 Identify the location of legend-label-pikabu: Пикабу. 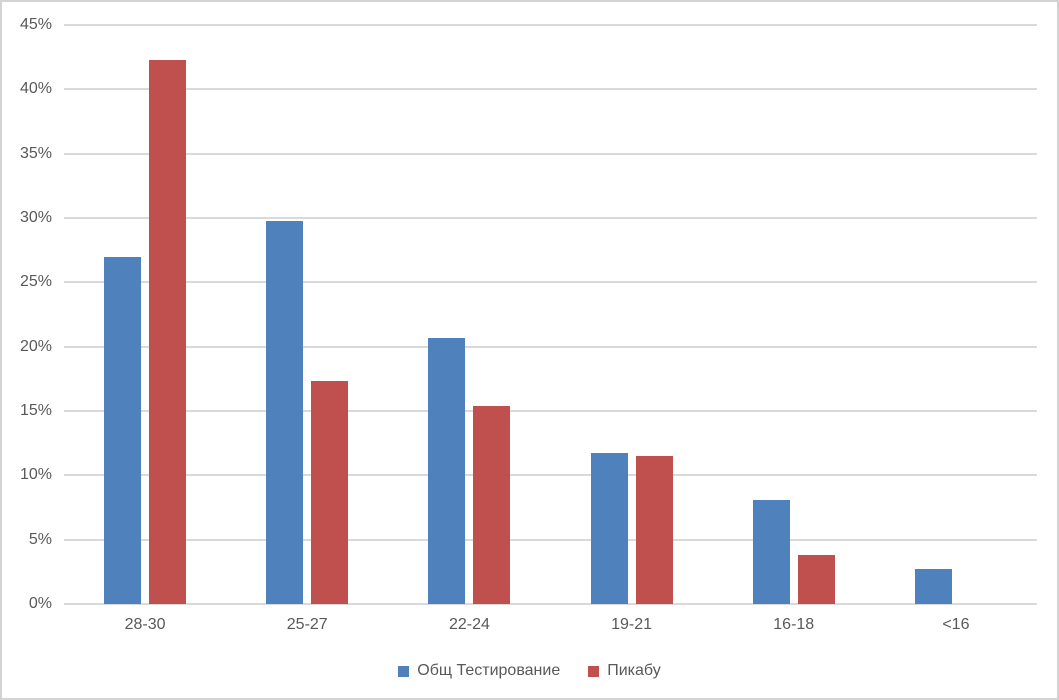
(634, 670).